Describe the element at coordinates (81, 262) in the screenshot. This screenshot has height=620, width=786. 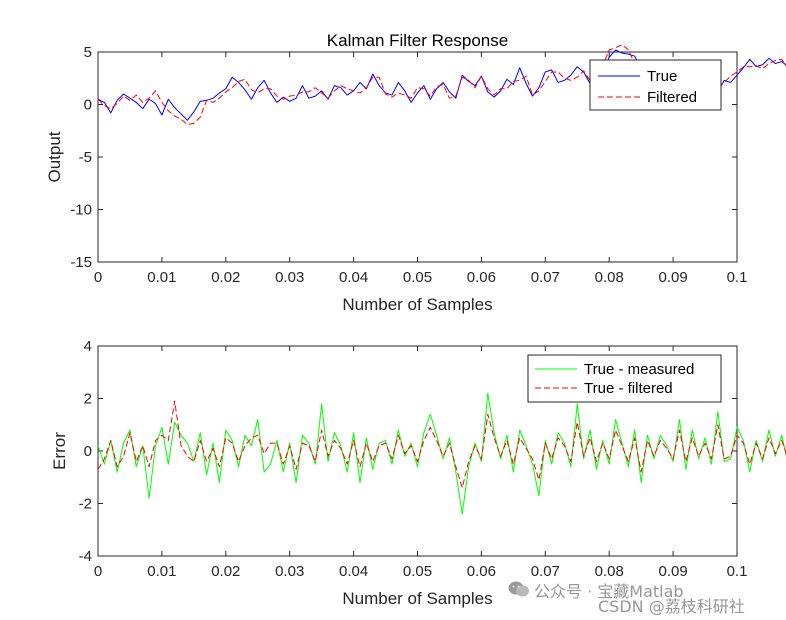
I see `top-ytick-label: -15` at that location.